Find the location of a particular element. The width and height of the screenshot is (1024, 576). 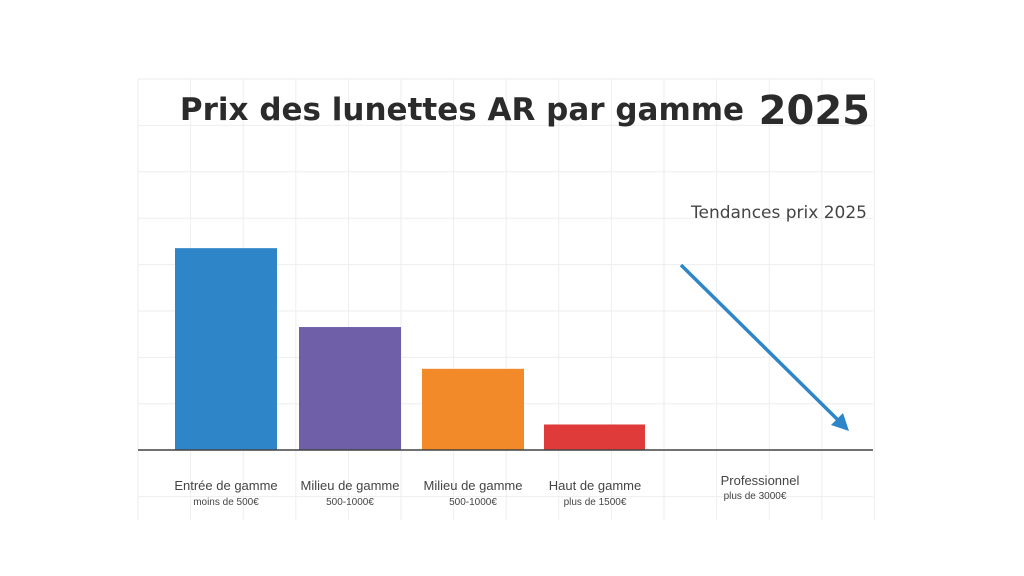

category-sublabel: moins de 500€ is located at coordinates (226, 502).